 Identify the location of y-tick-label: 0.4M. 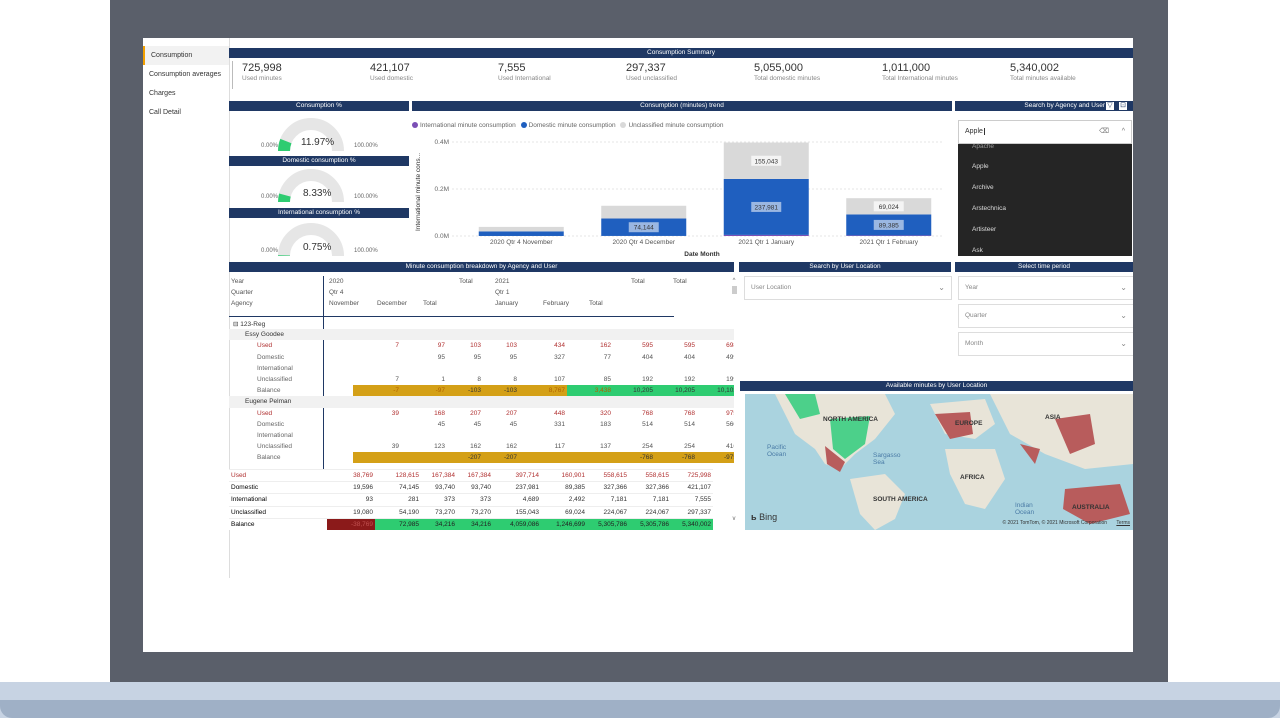
(442, 142).